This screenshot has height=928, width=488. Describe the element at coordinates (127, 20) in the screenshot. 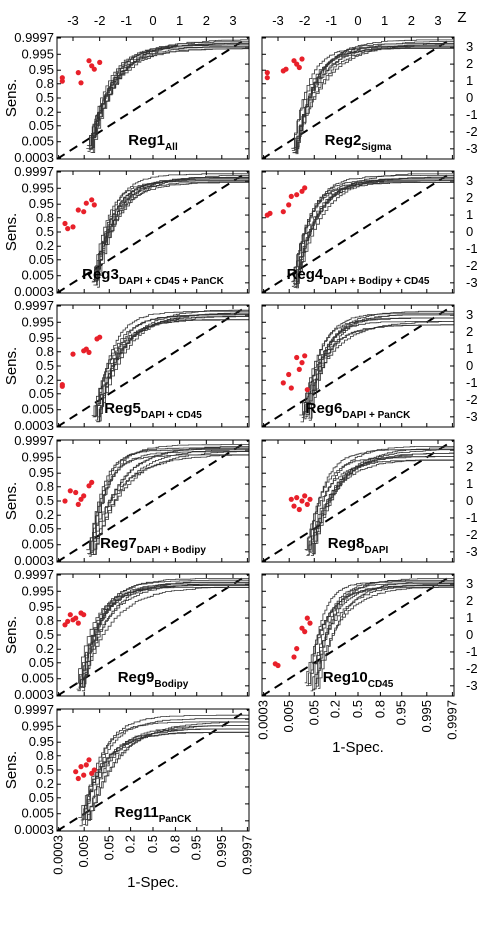

I see `z-tick-label-top: -1` at that location.